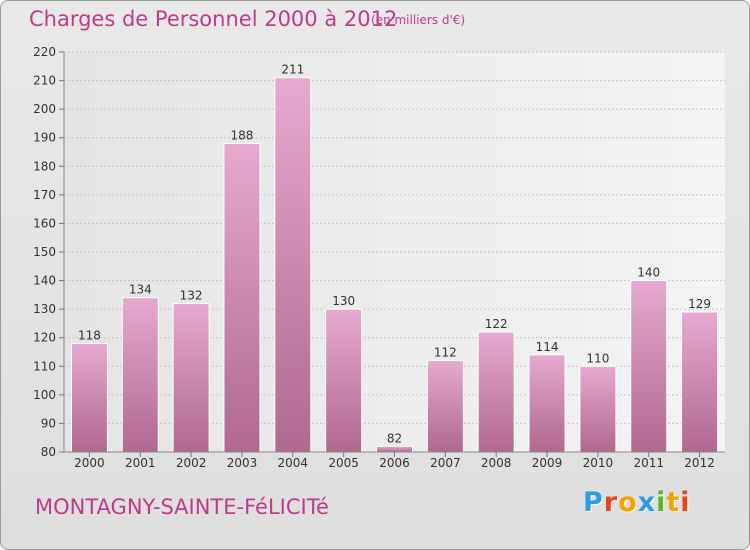 This screenshot has height=550, width=750. Describe the element at coordinates (44, 338) in the screenshot. I see `y-tick-label: 120` at that location.